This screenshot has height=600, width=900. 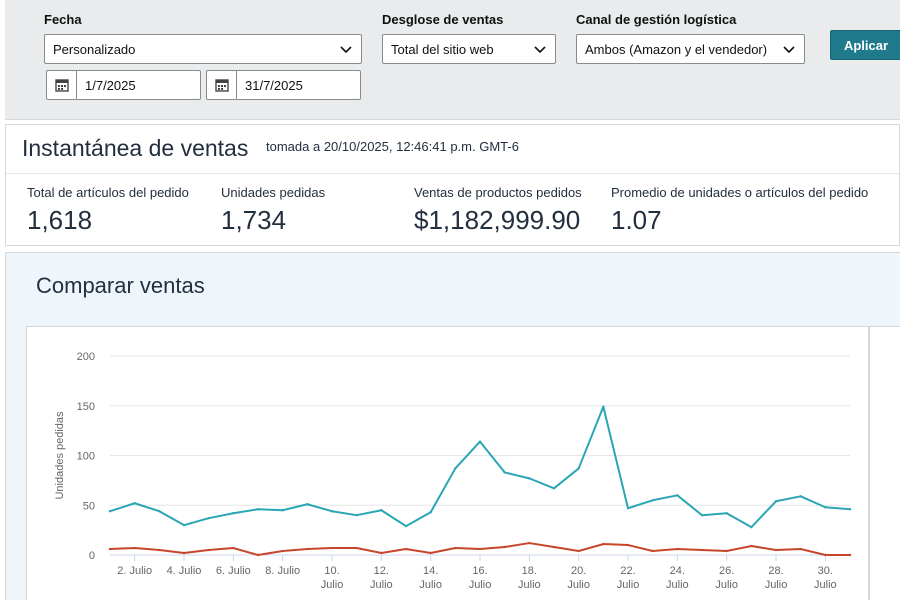 I want to click on fecha-label: Fecha, so click(x=63, y=19).